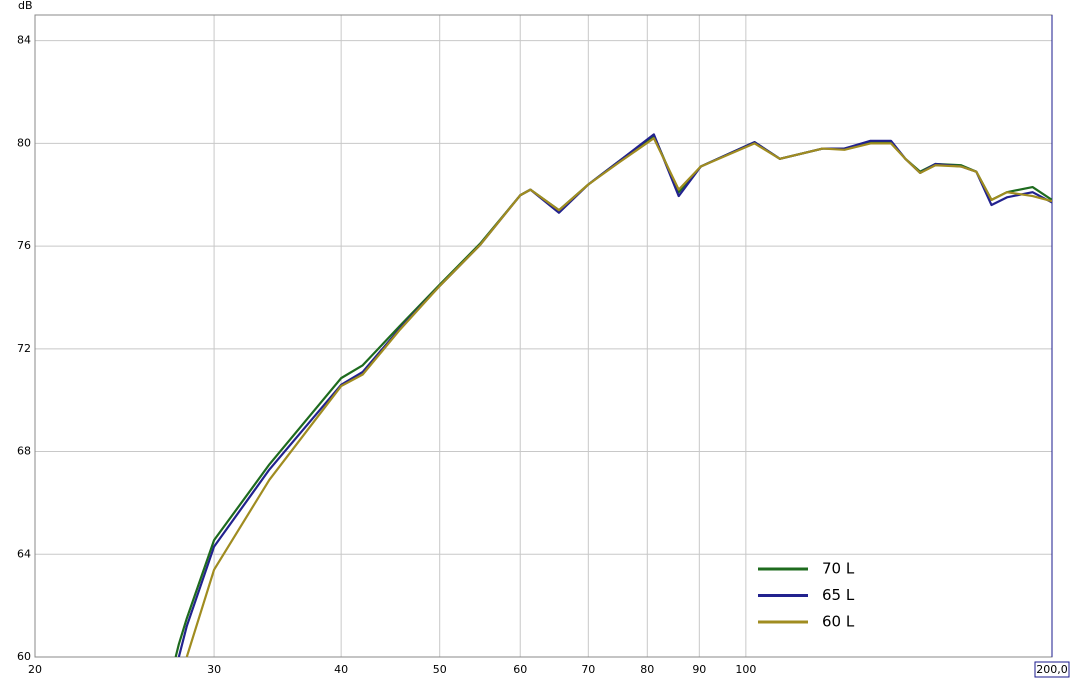 The image size is (1086, 679). What do you see at coordinates (838, 622) in the screenshot?
I see `legend-label: 60 L` at bounding box center [838, 622].